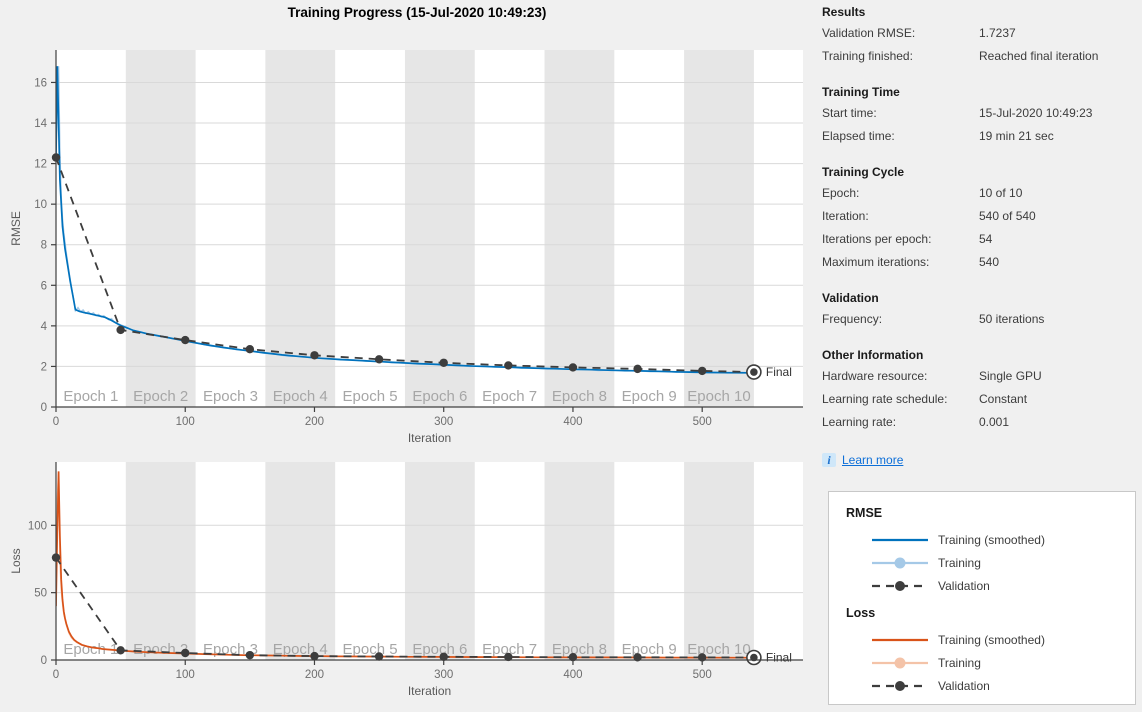 The height and width of the screenshot is (712, 1142). I want to click on panel-row-elapsed-time: Elapsed time: 19 min 21 sec, so click(980, 140).